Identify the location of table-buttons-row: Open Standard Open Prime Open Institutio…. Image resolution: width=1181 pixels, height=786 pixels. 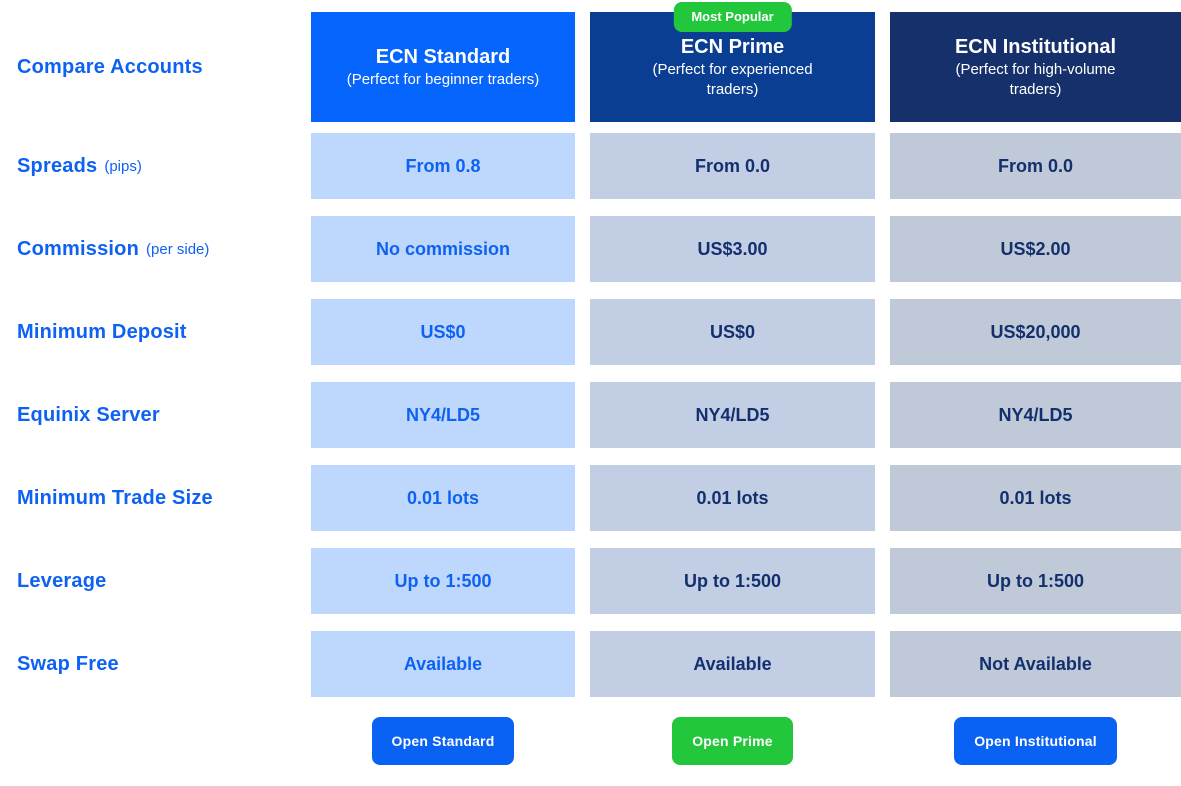
(590, 741).